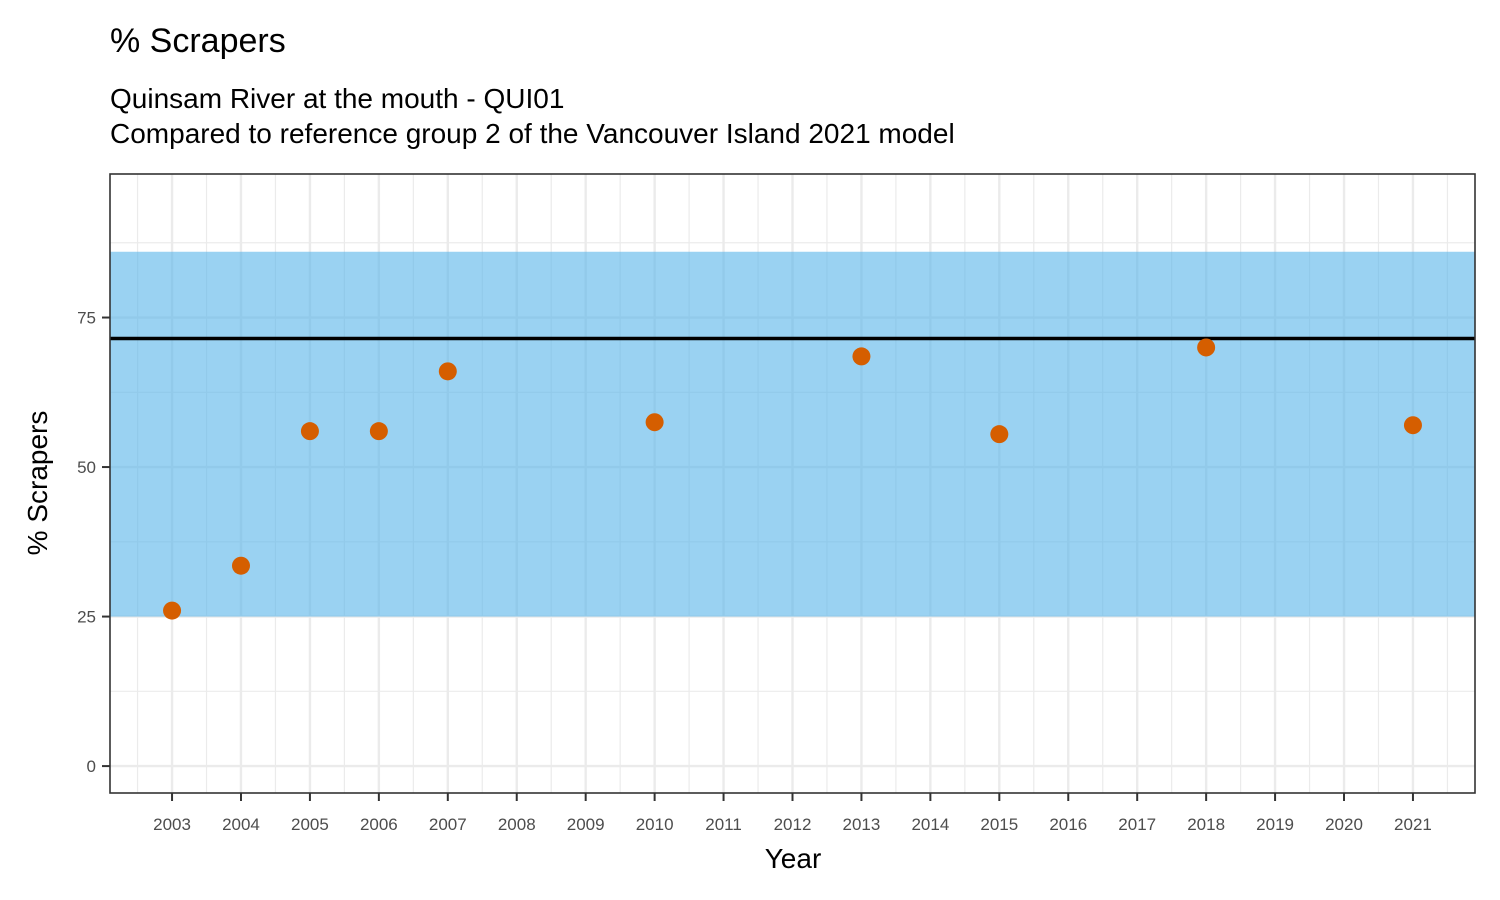 The width and height of the screenshot is (1500, 900). I want to click on data-point-2013, so click(861, 356).